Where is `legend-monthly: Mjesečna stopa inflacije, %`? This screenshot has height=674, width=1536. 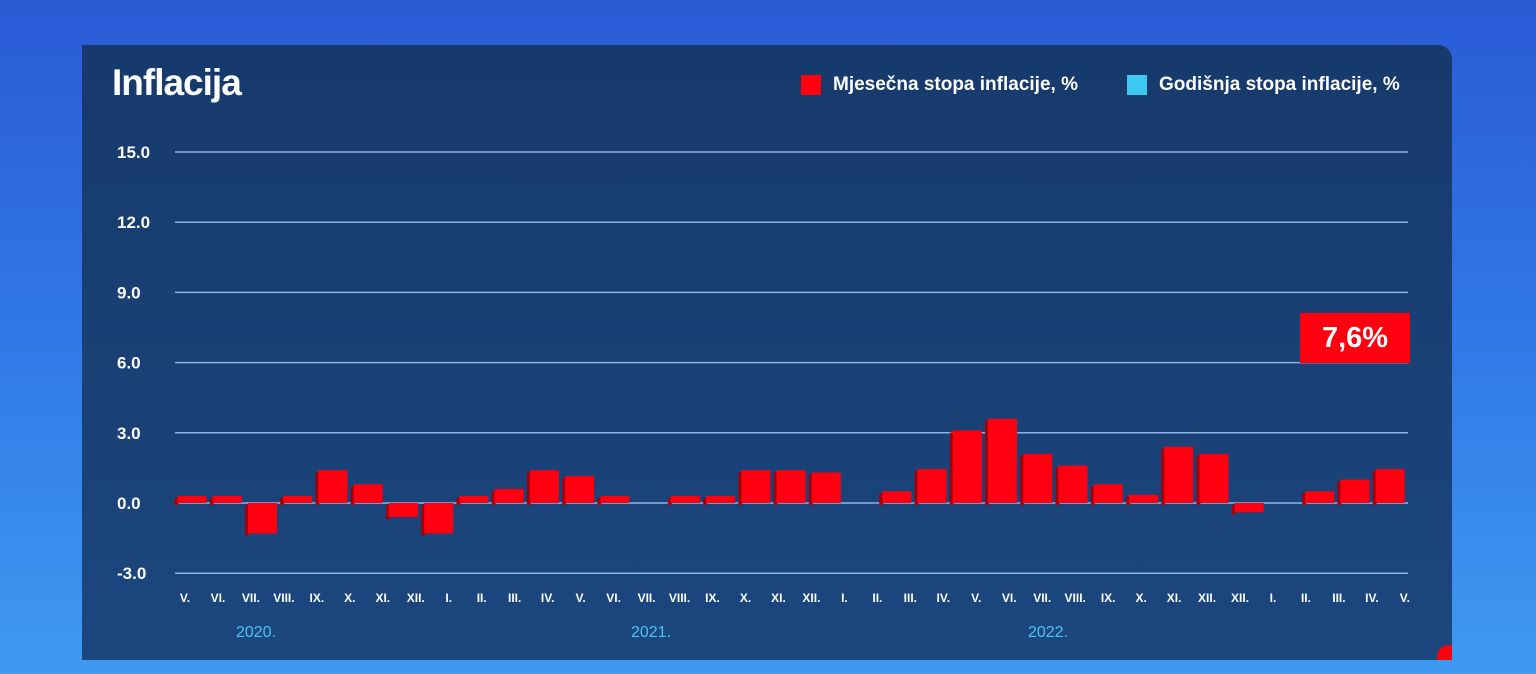 legend-monthly: Mjesečna stopa inflacije, % is located at coordinates (939, 85).